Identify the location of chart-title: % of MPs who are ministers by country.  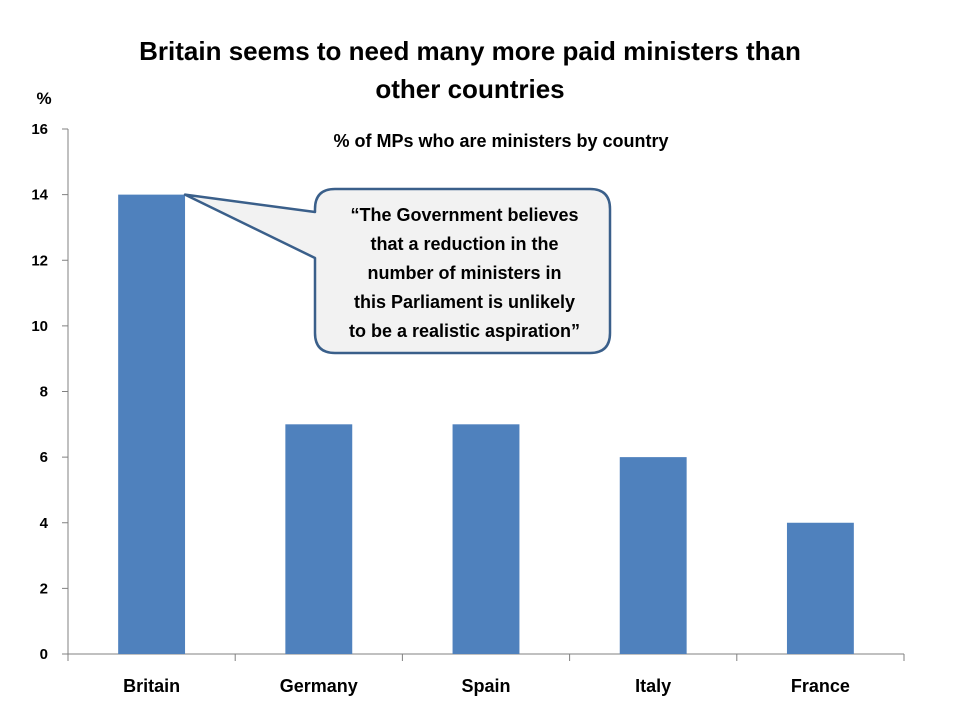
(500, 141).